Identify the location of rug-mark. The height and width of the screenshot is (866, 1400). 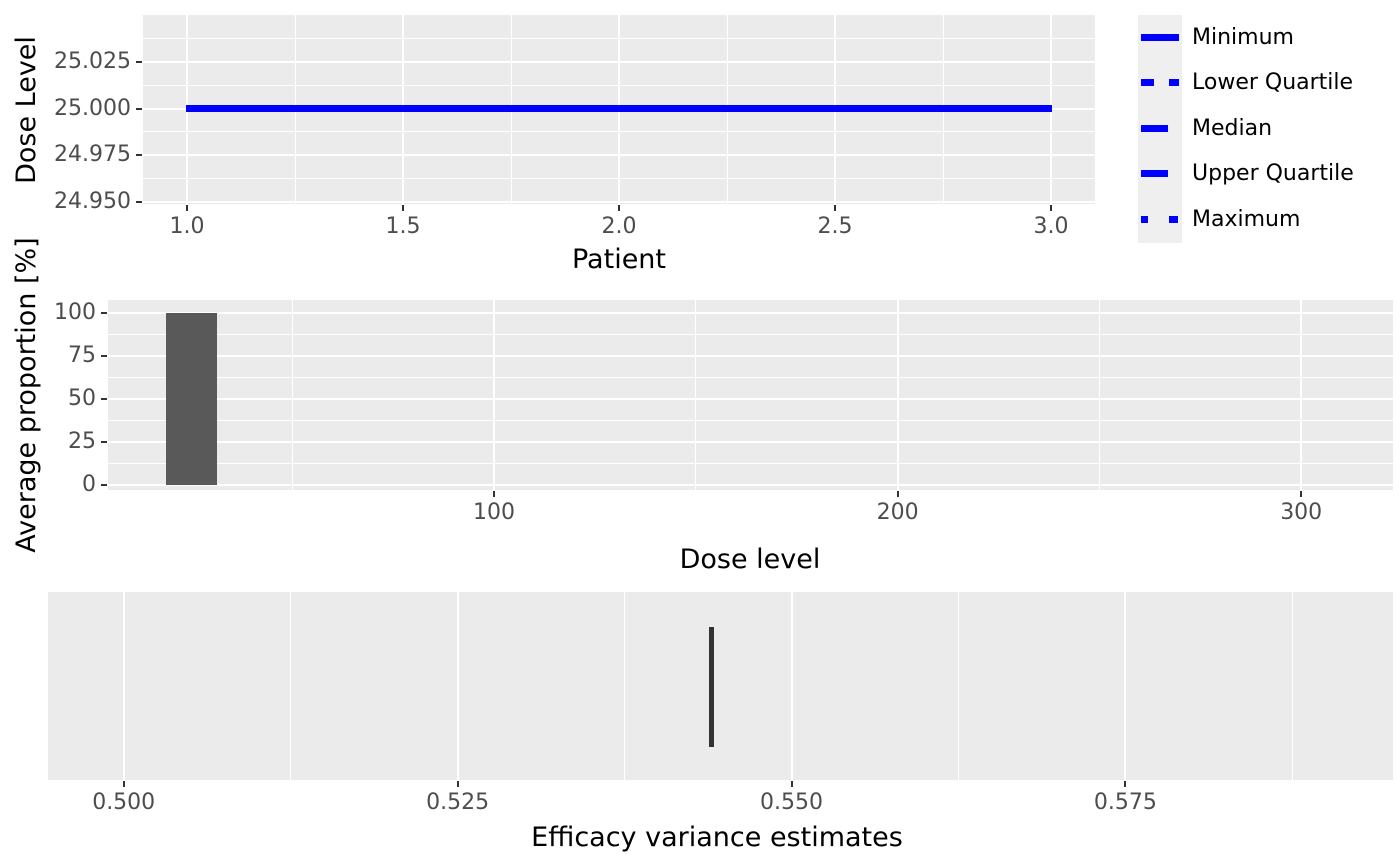
(711, 687).